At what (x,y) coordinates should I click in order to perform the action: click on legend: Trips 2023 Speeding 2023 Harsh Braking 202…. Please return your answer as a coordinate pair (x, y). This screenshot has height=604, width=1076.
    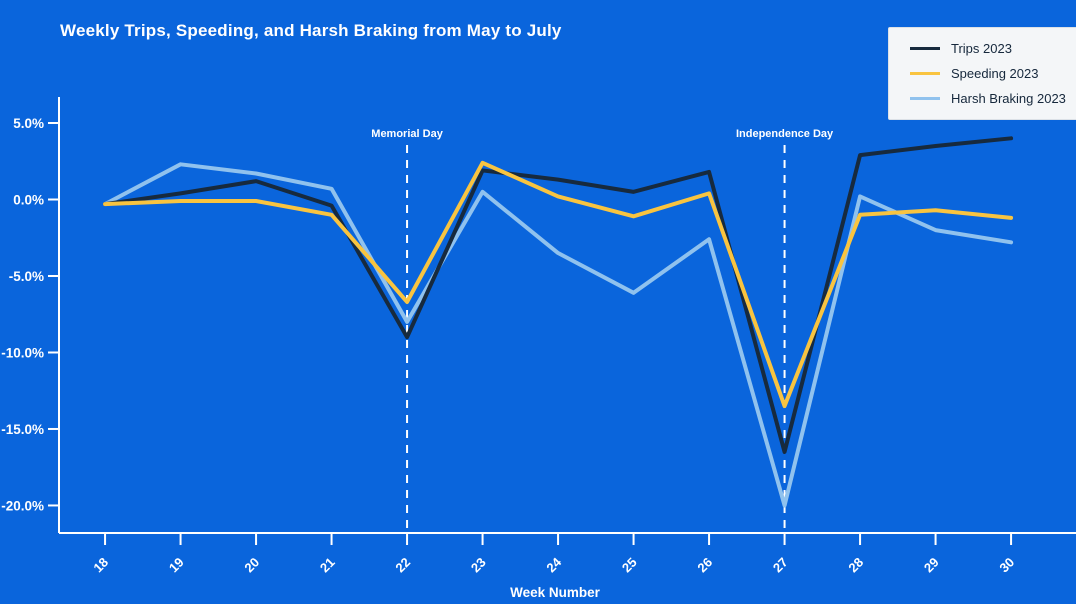
    Looking at the image, I should click on (982, 73).